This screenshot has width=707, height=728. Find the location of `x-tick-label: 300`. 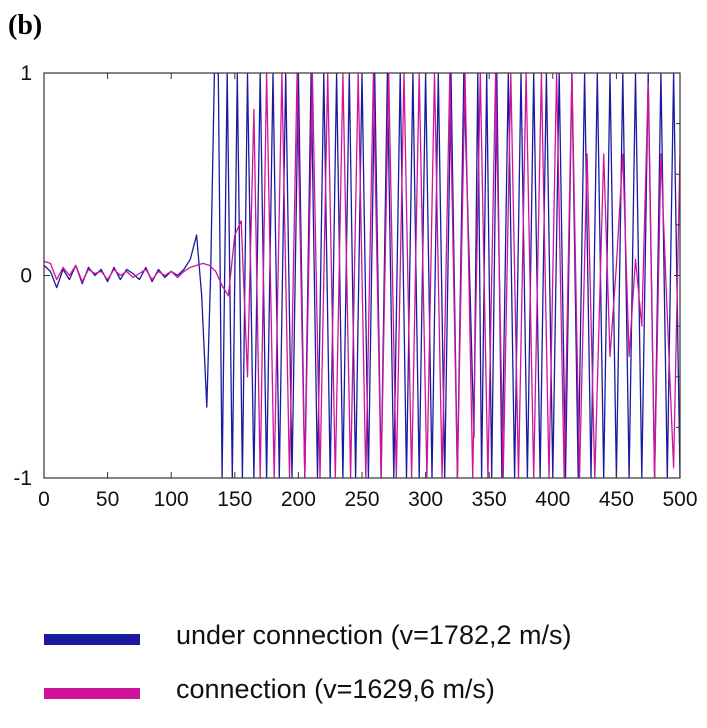

x-tick-label: 300 is located at coordinates (425, 499).